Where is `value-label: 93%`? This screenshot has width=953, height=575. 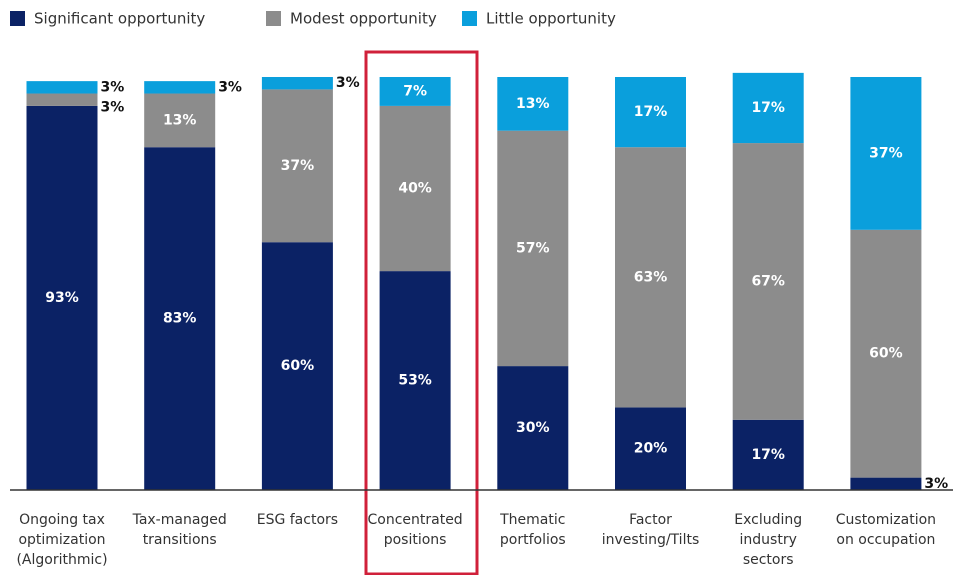
value-label: 93% is located at coordinates (62, 298).